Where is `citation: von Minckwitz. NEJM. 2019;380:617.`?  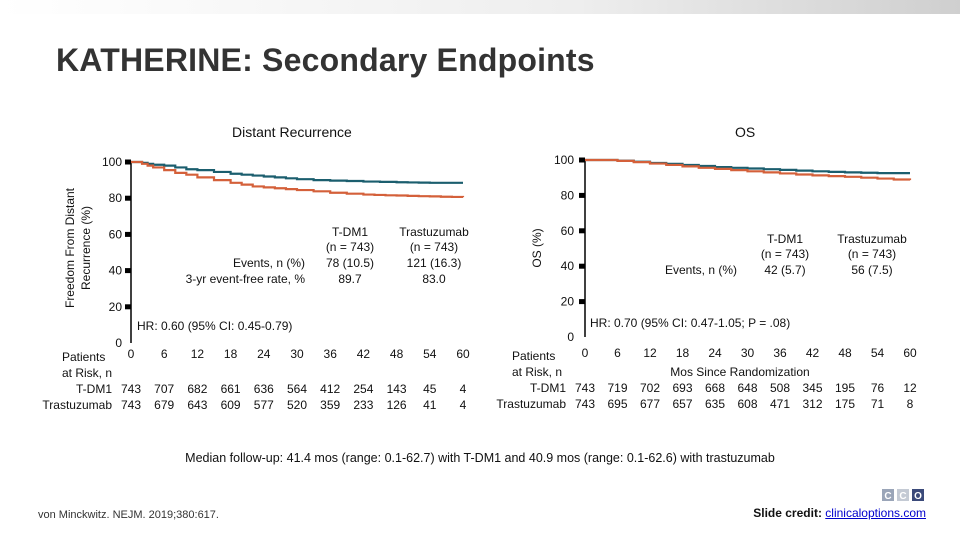 citation: von Minckwitz. NEJM. 2019;380:617. is located at coordinates (128, 515).